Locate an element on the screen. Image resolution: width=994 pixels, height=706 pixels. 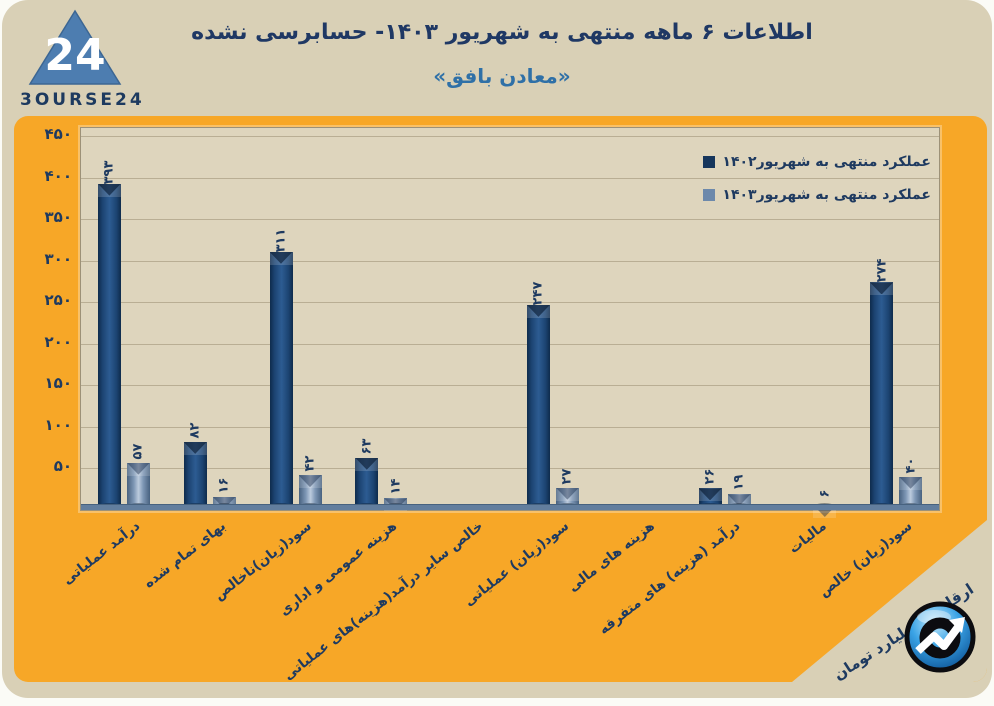
bar-value-label: ۲۴۷ is located at coordinates (538, 293).